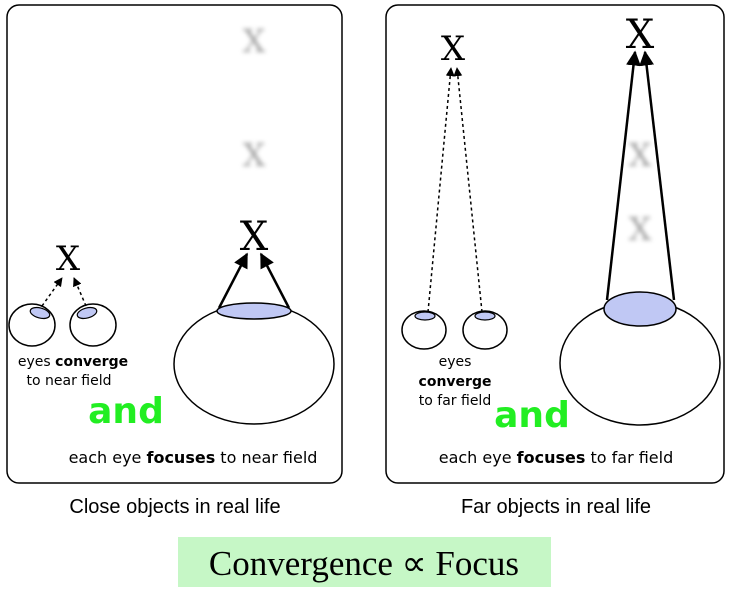 The height and width of the screenshot is (593, 740). What do you see at coordinates (193, 457) in the screenshot?
I see `focus-text: each eye focuses to near field` at bounding box center [193, 457].